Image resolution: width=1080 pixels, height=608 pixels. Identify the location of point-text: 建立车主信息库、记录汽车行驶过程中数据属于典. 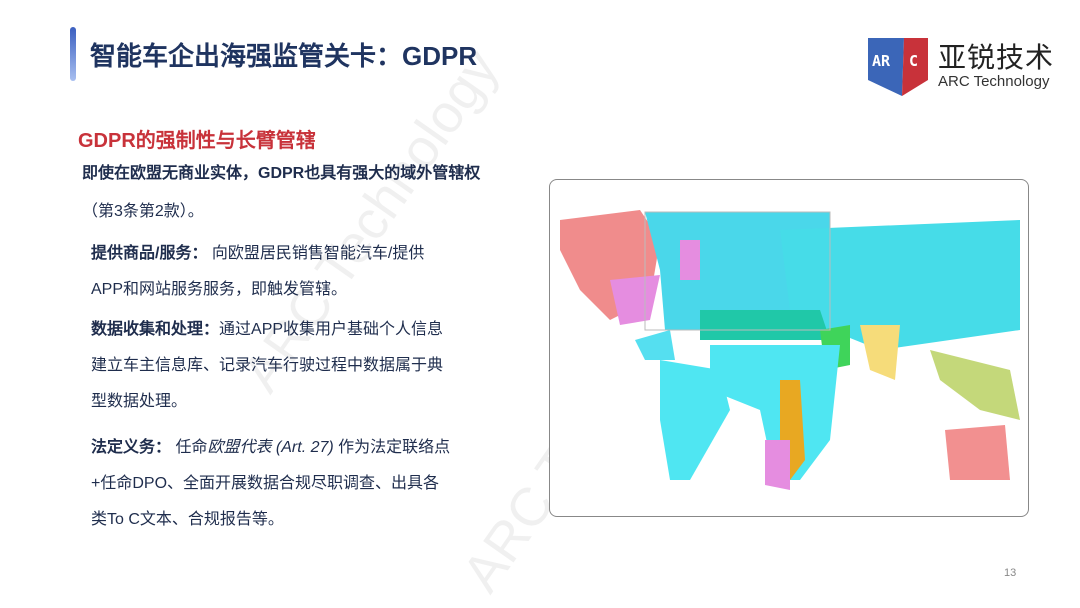
(267, 365).